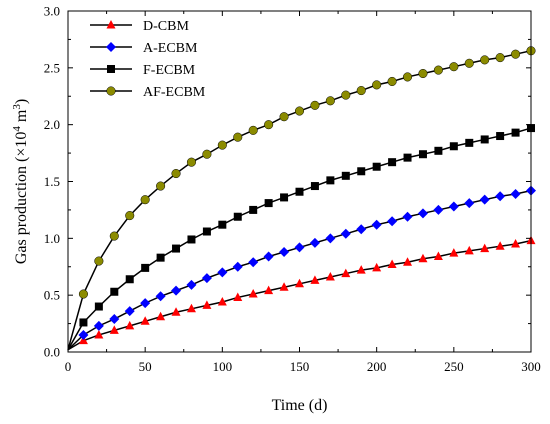  I want to click on x-tick-label: 200, so click(377, 366).